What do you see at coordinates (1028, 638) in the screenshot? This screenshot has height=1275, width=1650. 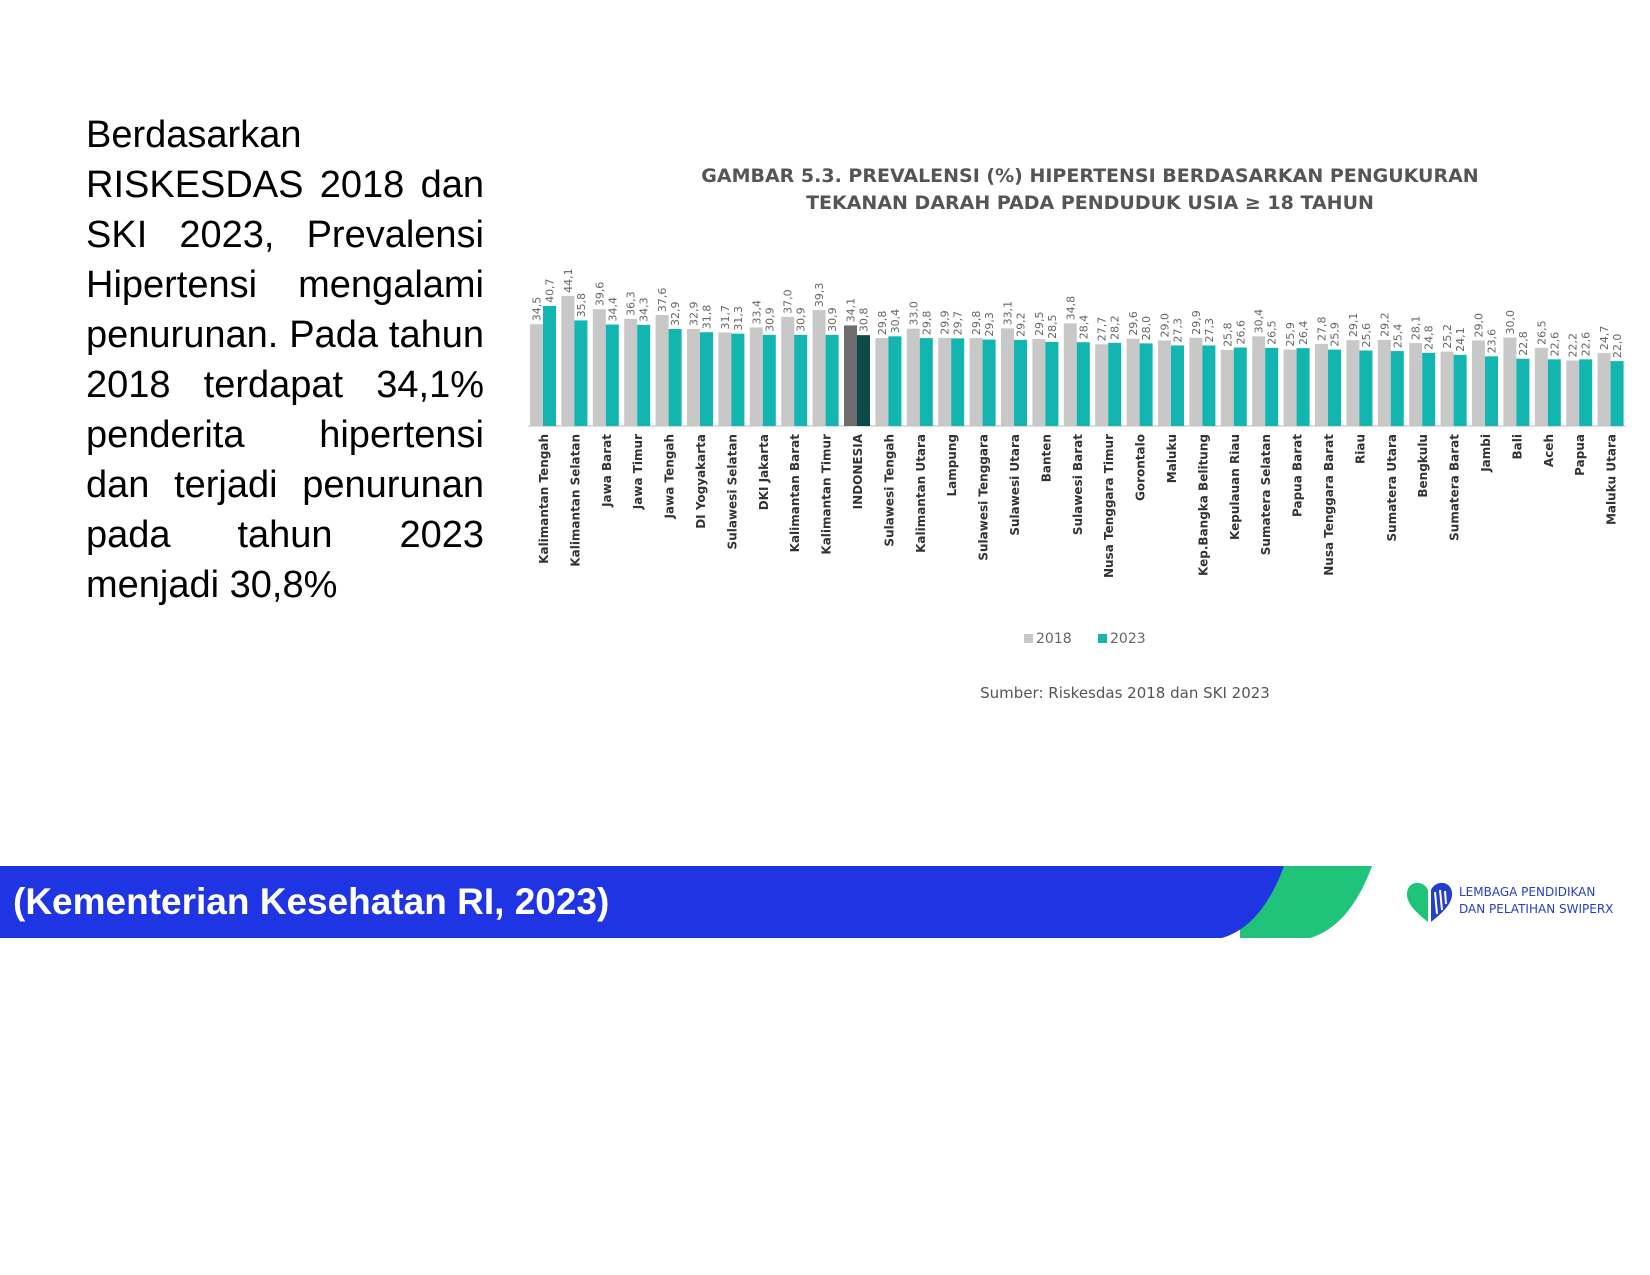 I see `legend-swatch-2018` at bounding box center [1028, 638].